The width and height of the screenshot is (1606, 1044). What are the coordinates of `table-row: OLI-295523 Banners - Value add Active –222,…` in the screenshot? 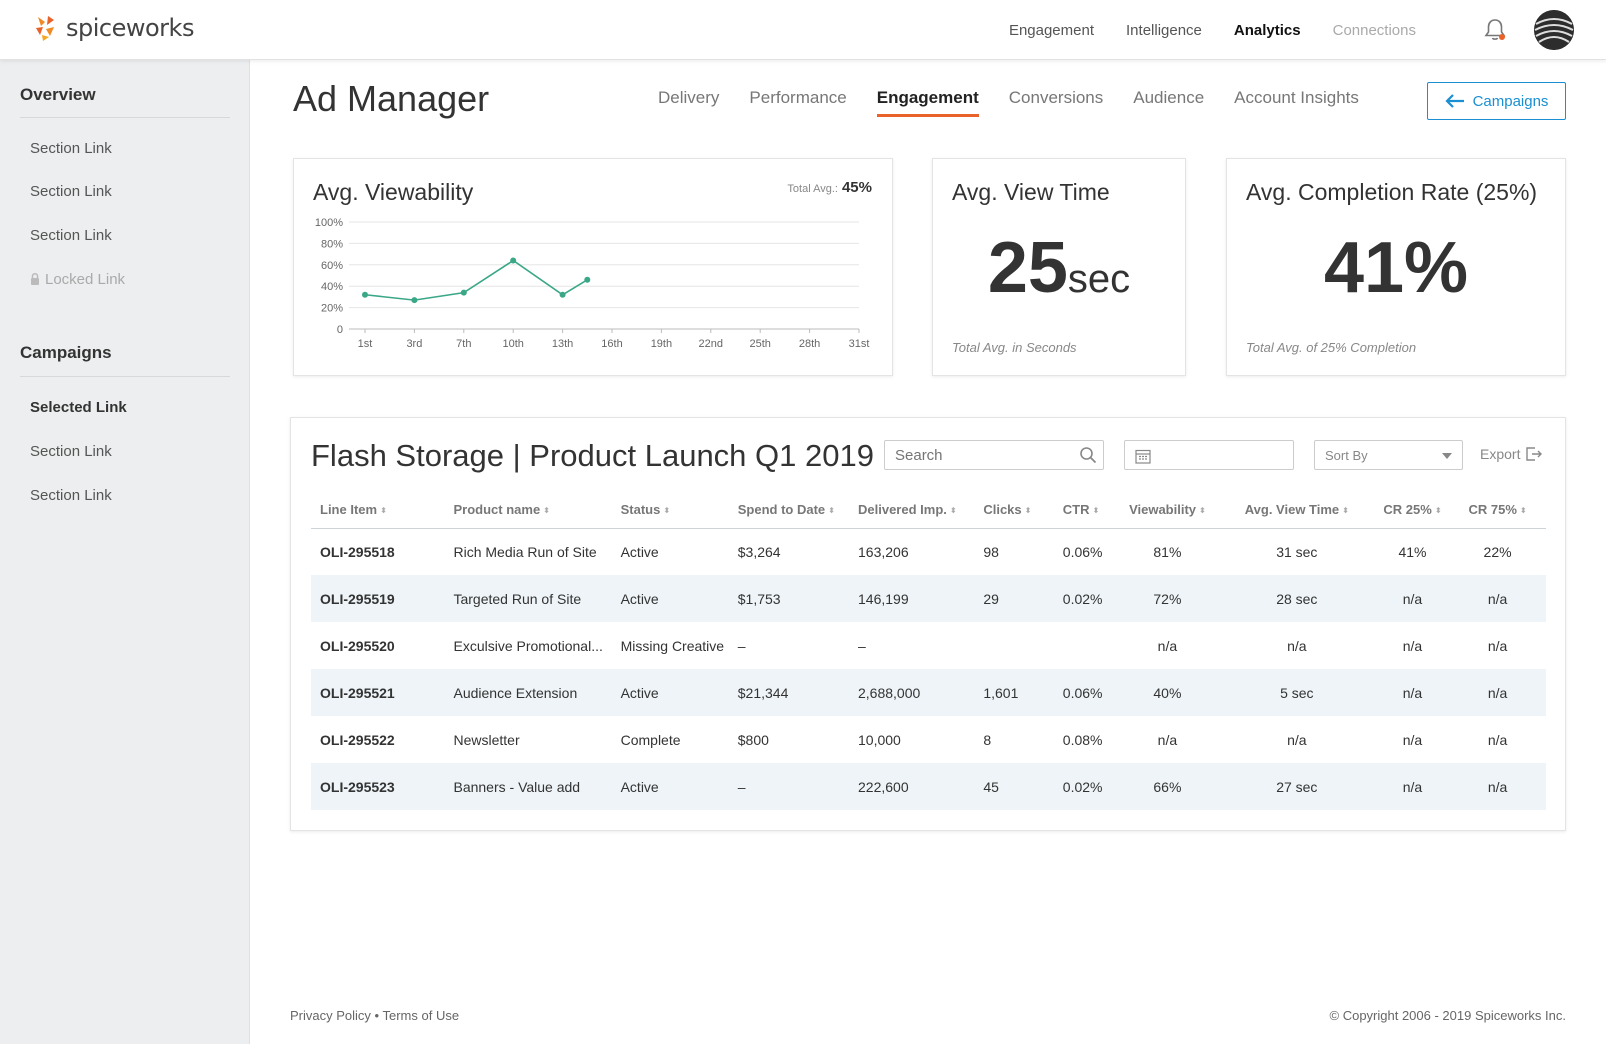 It's located at (928, 786).